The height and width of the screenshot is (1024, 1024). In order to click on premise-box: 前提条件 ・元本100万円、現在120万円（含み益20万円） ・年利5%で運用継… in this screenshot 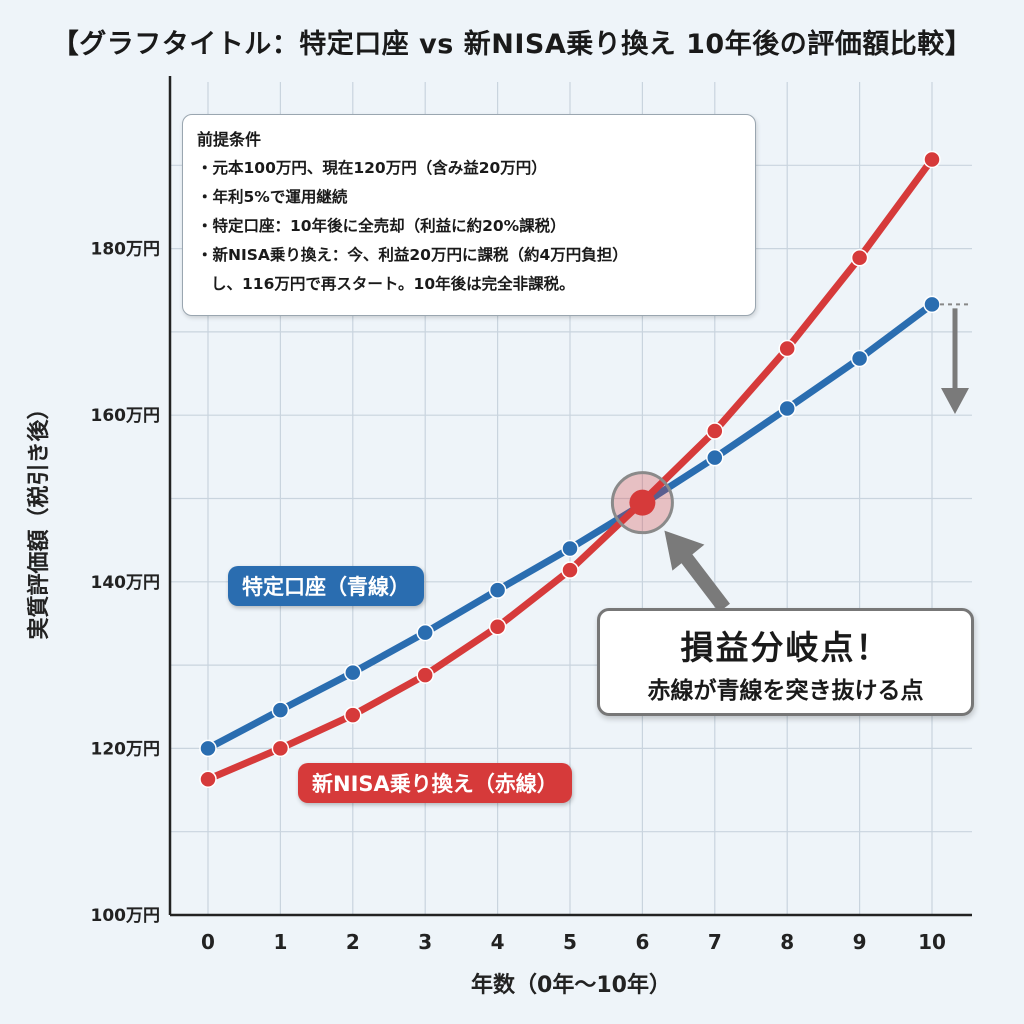, I will do `click(469, 215)`.